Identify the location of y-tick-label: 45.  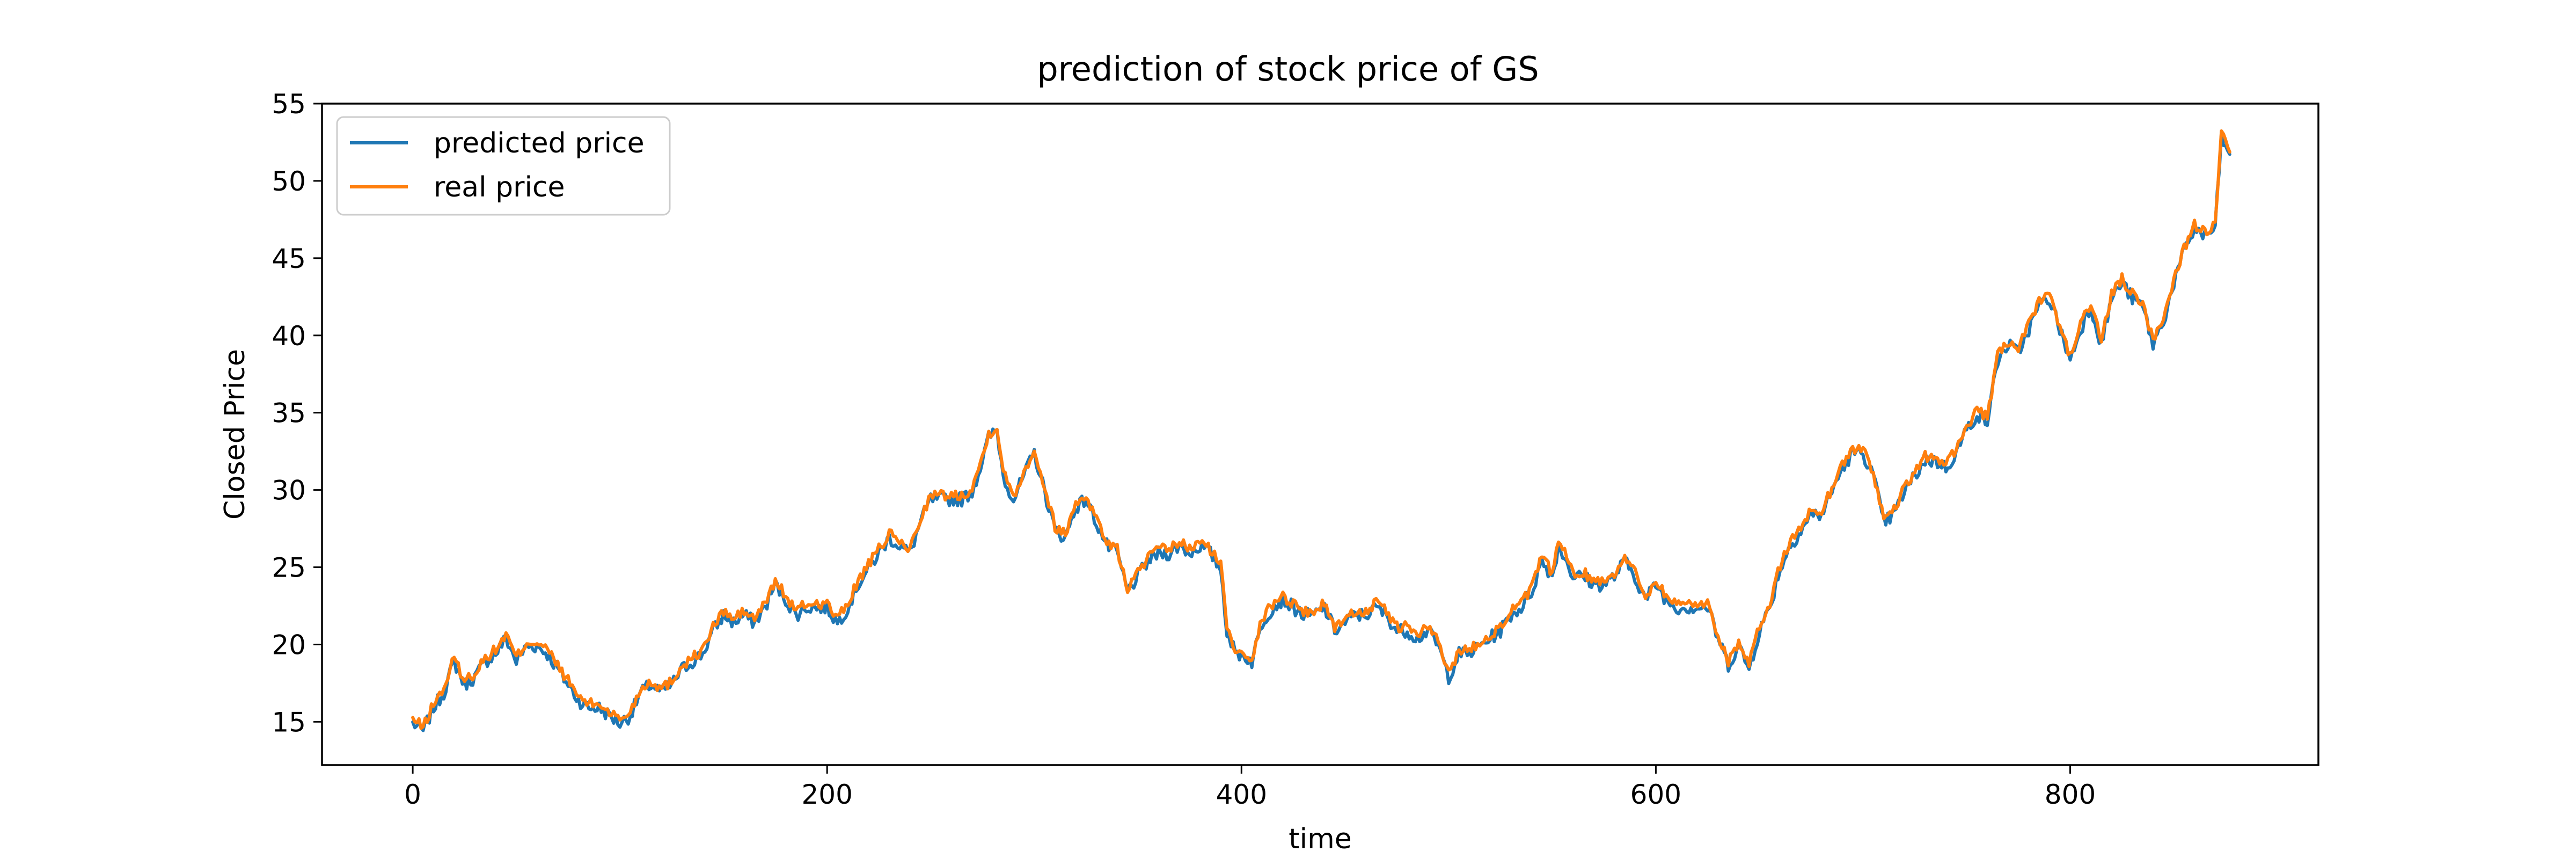
(289, 258).